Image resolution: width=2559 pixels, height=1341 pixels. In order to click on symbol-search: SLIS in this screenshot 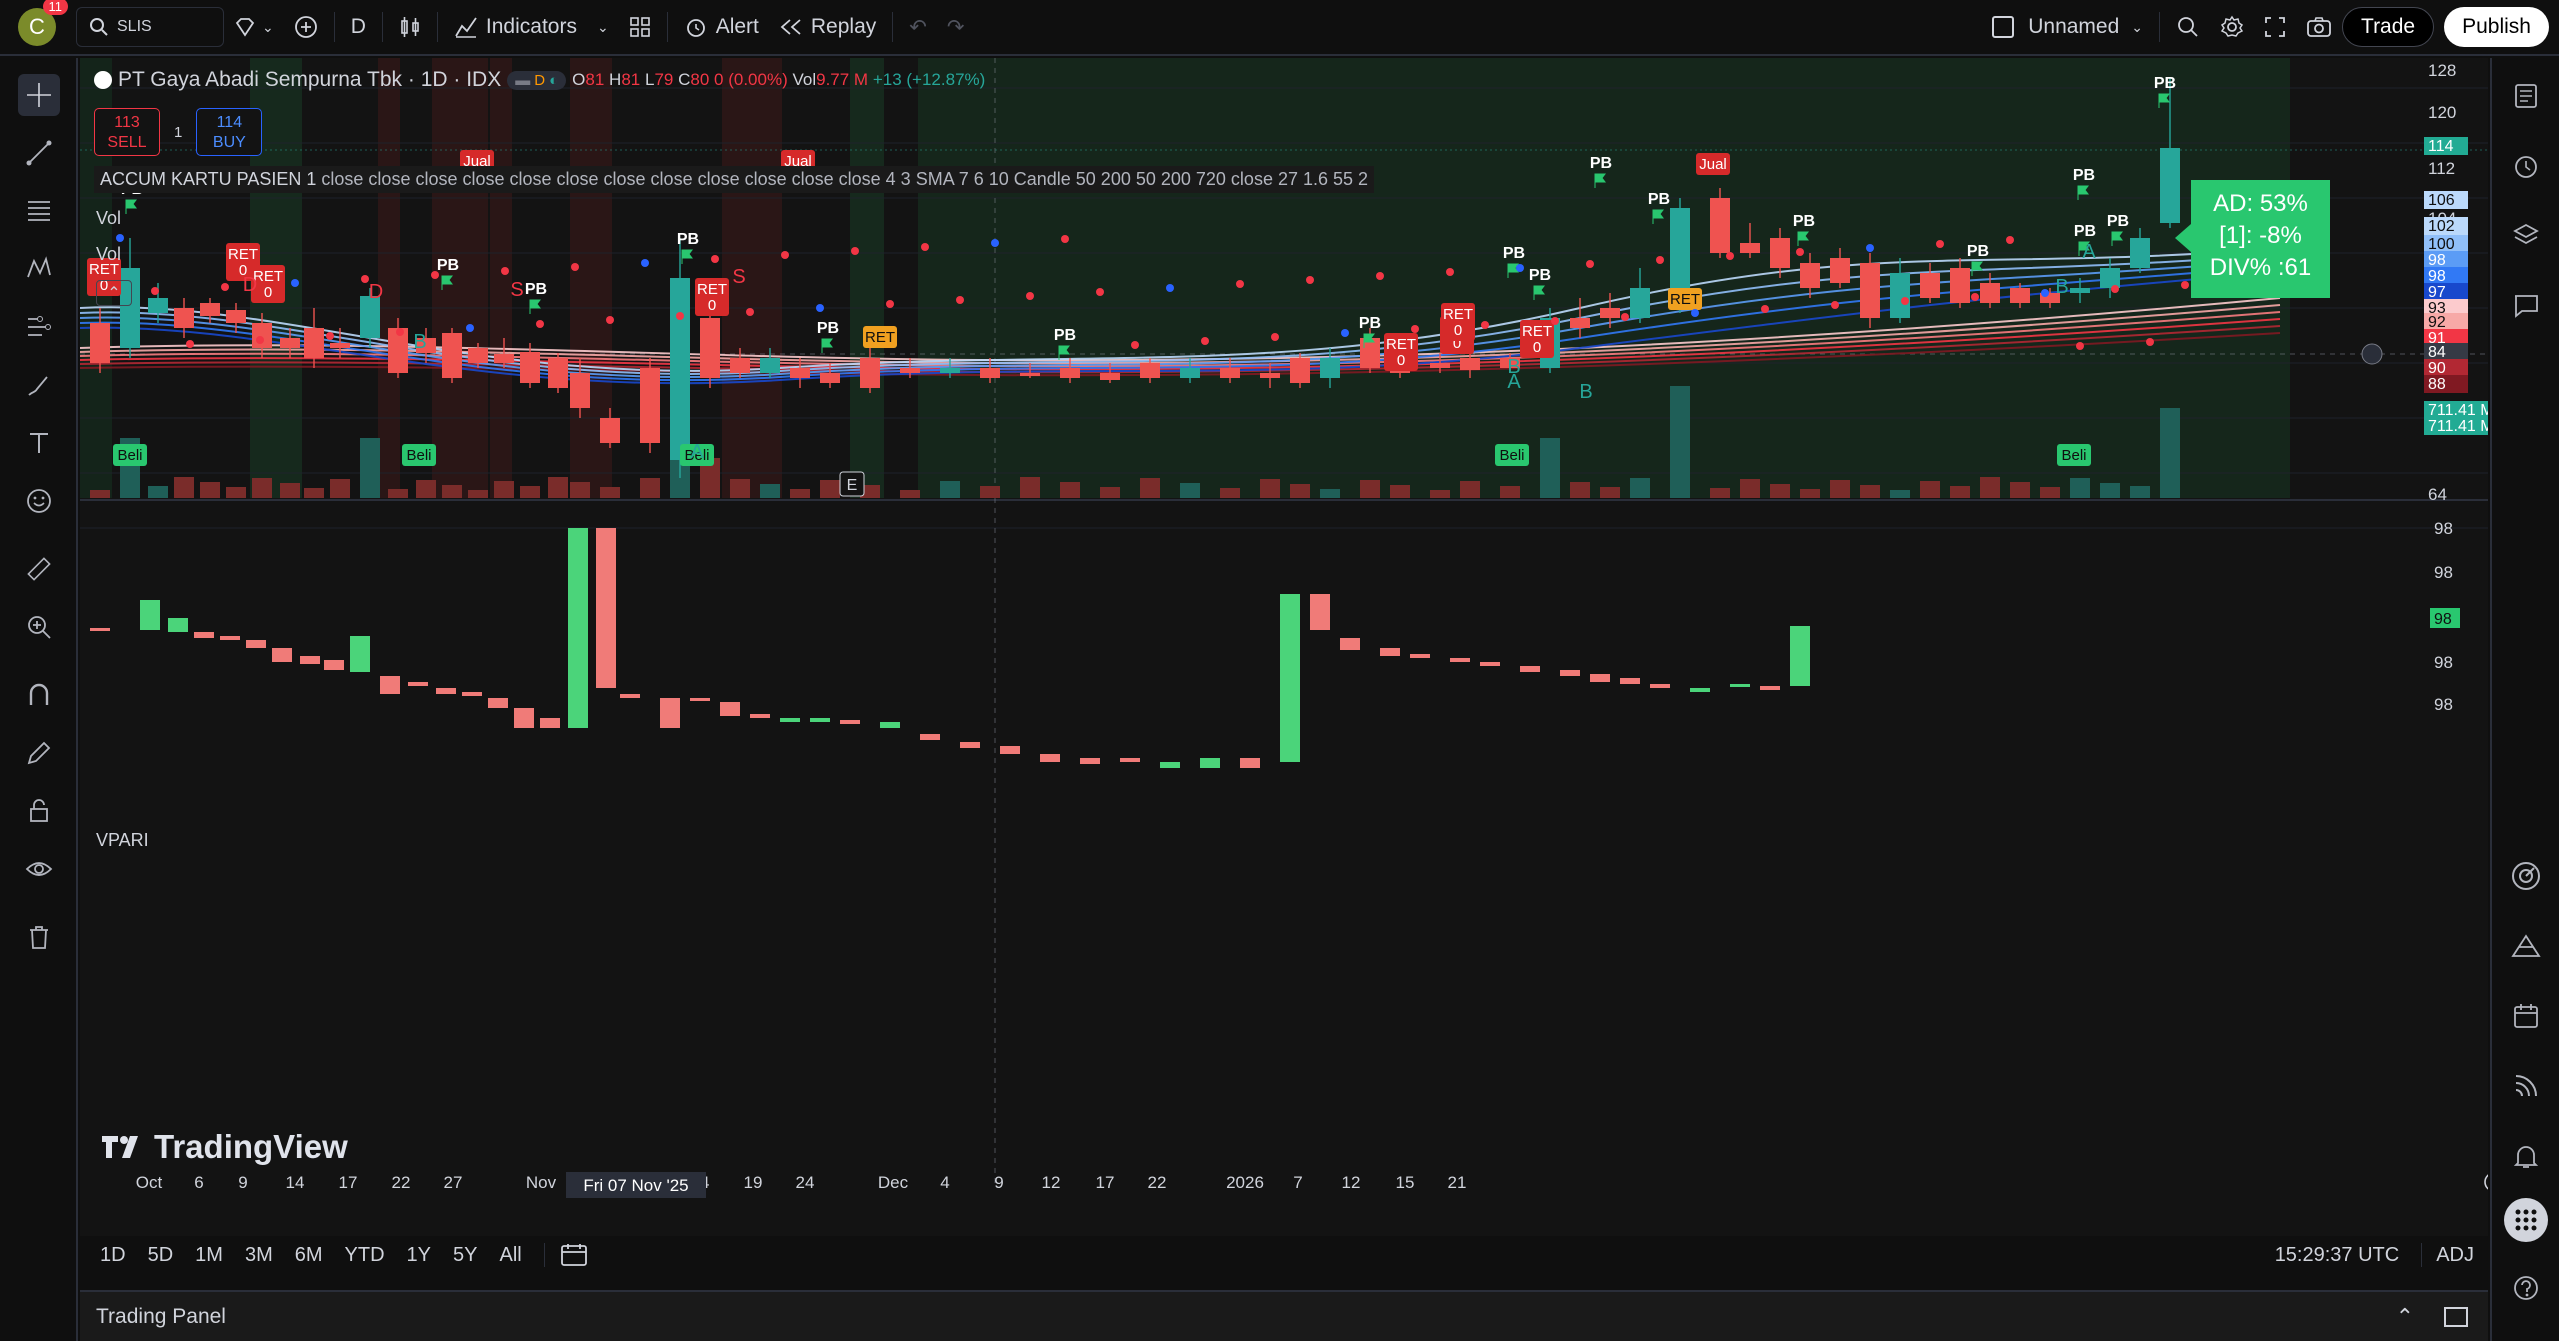, I will do `click(150, 27)`.